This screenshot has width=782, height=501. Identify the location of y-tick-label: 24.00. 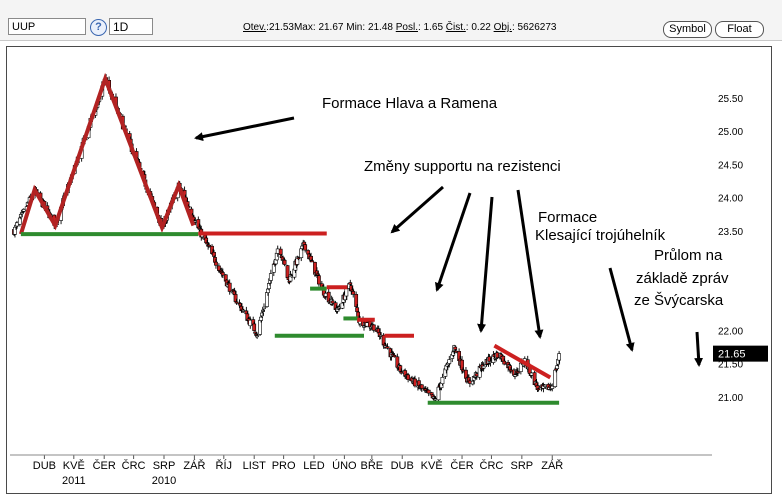
(730, 199).